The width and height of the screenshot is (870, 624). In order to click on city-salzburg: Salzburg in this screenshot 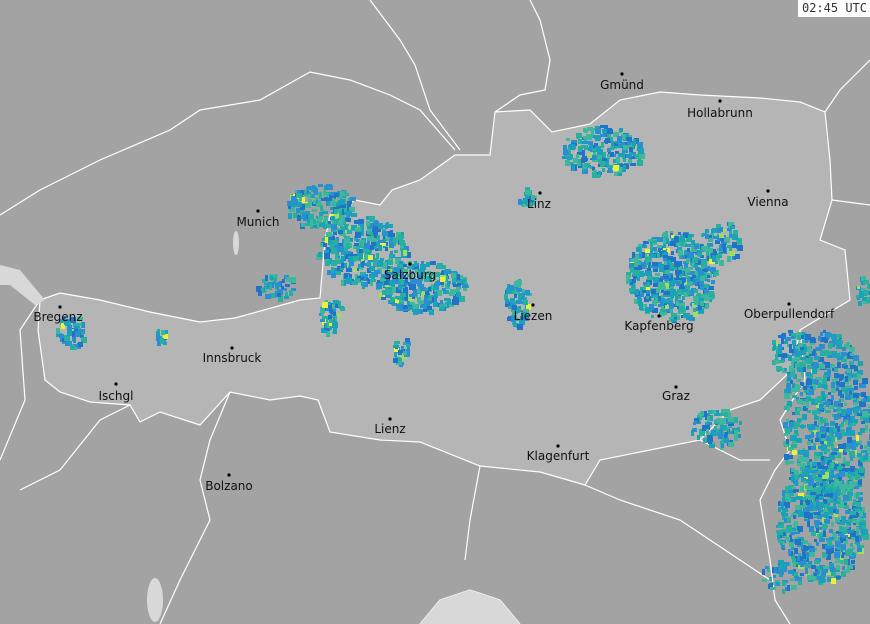, I will do `click(410, 272)`.